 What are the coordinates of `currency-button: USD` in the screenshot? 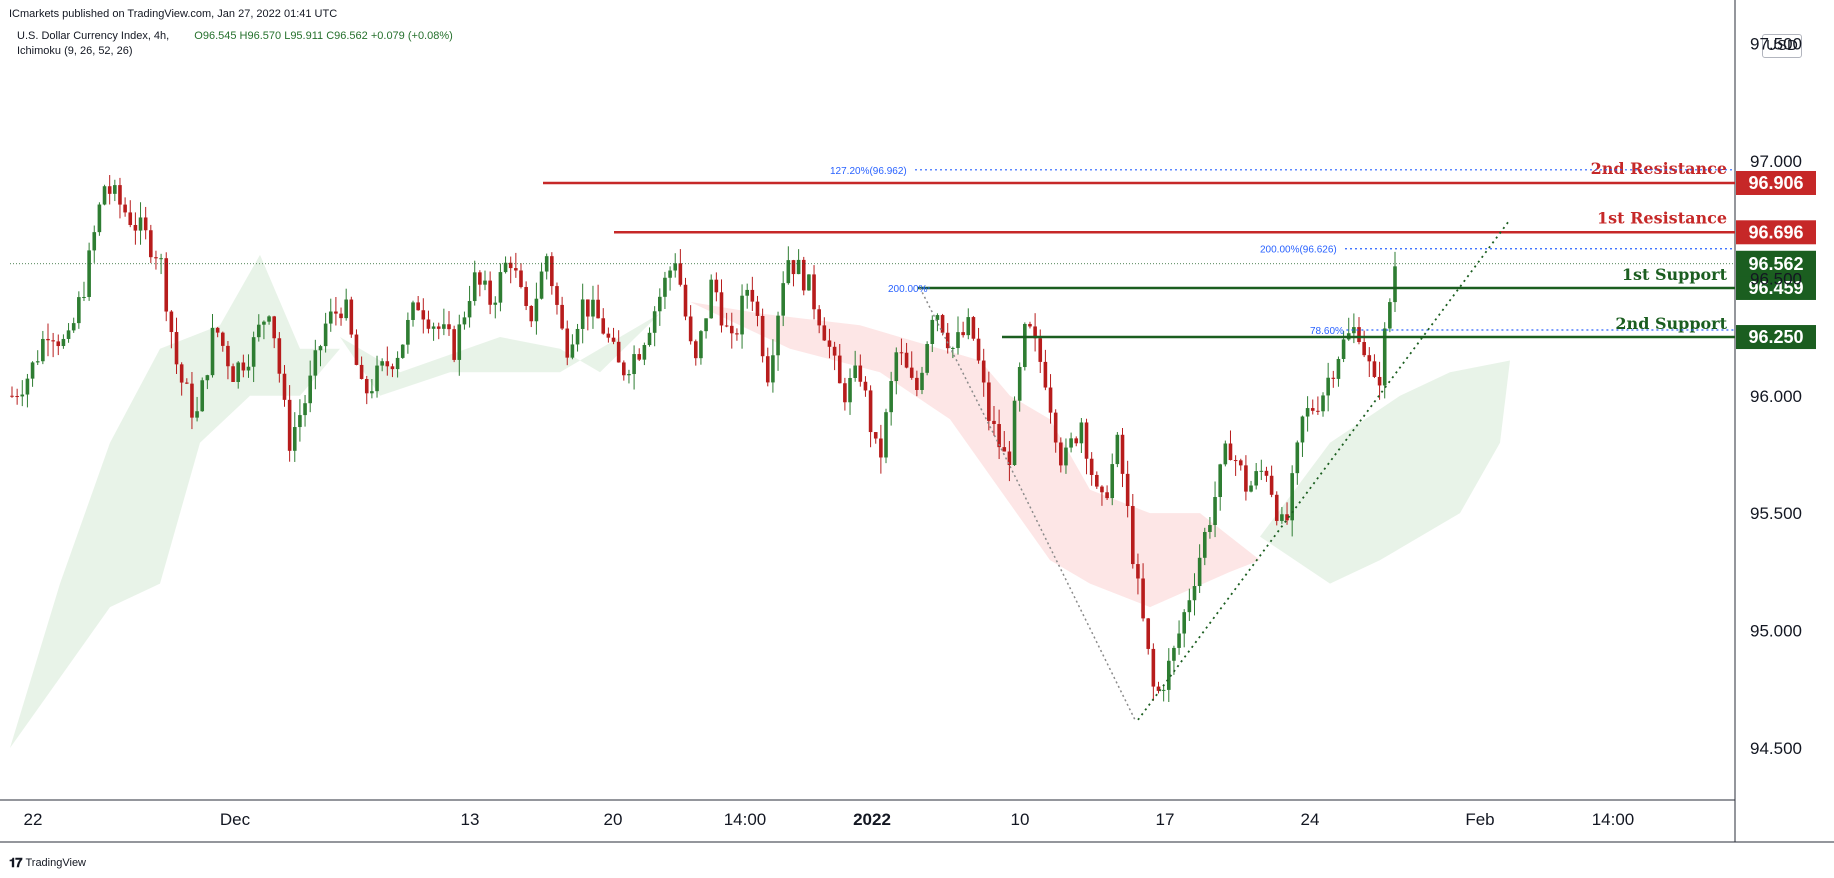 It's located at (1782, 46).